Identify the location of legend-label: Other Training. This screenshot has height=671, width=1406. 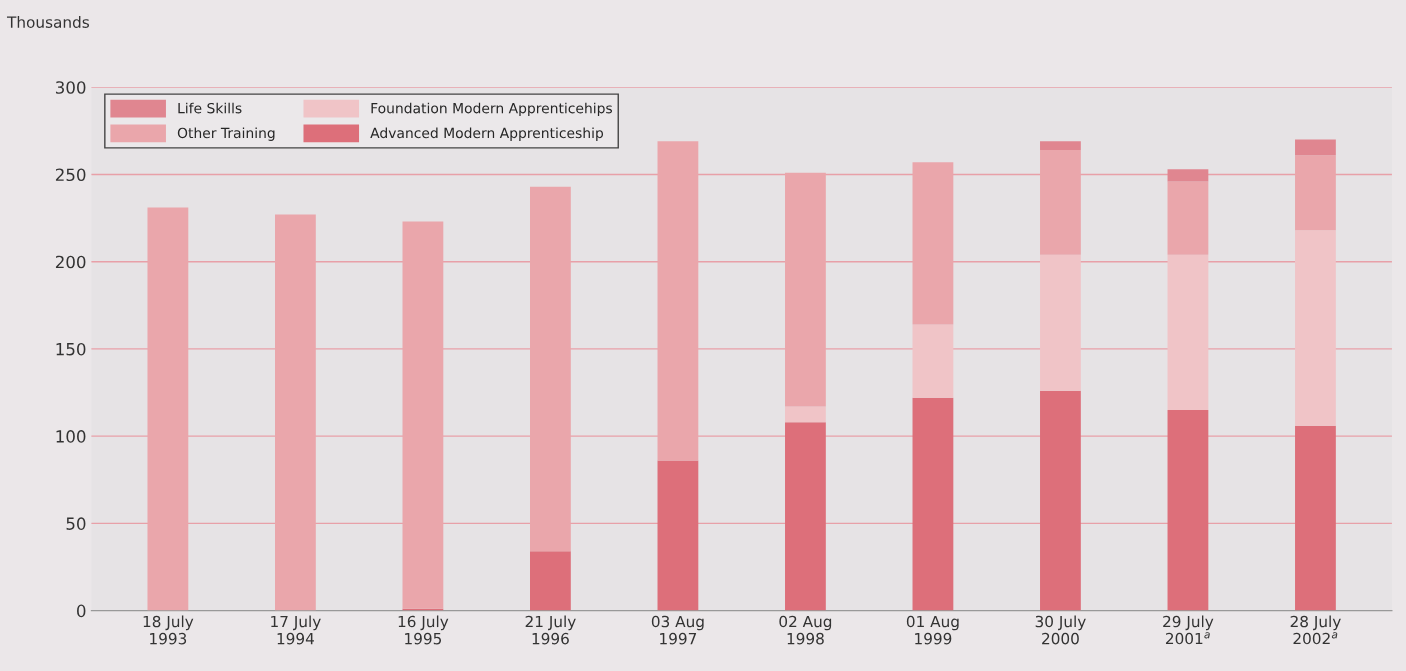
(226, 134).